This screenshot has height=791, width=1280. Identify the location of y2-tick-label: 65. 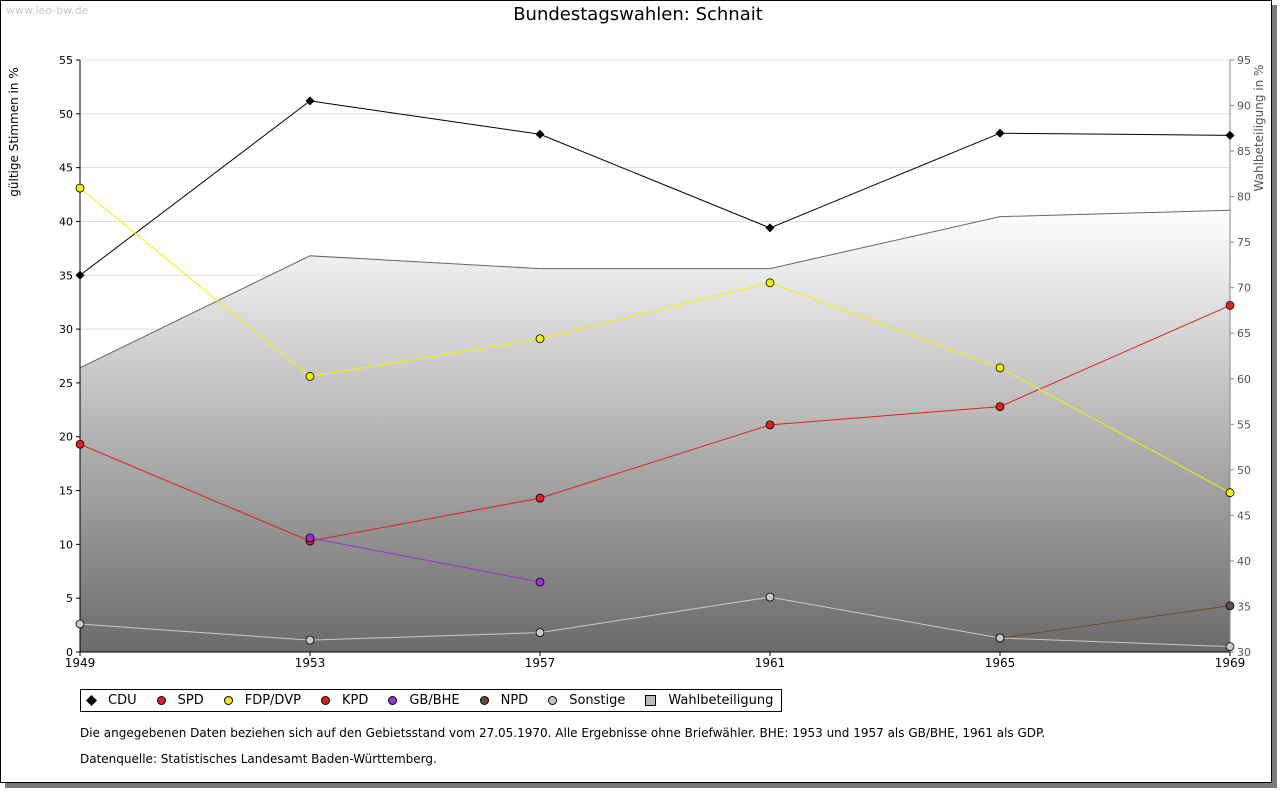
(1244, 333).